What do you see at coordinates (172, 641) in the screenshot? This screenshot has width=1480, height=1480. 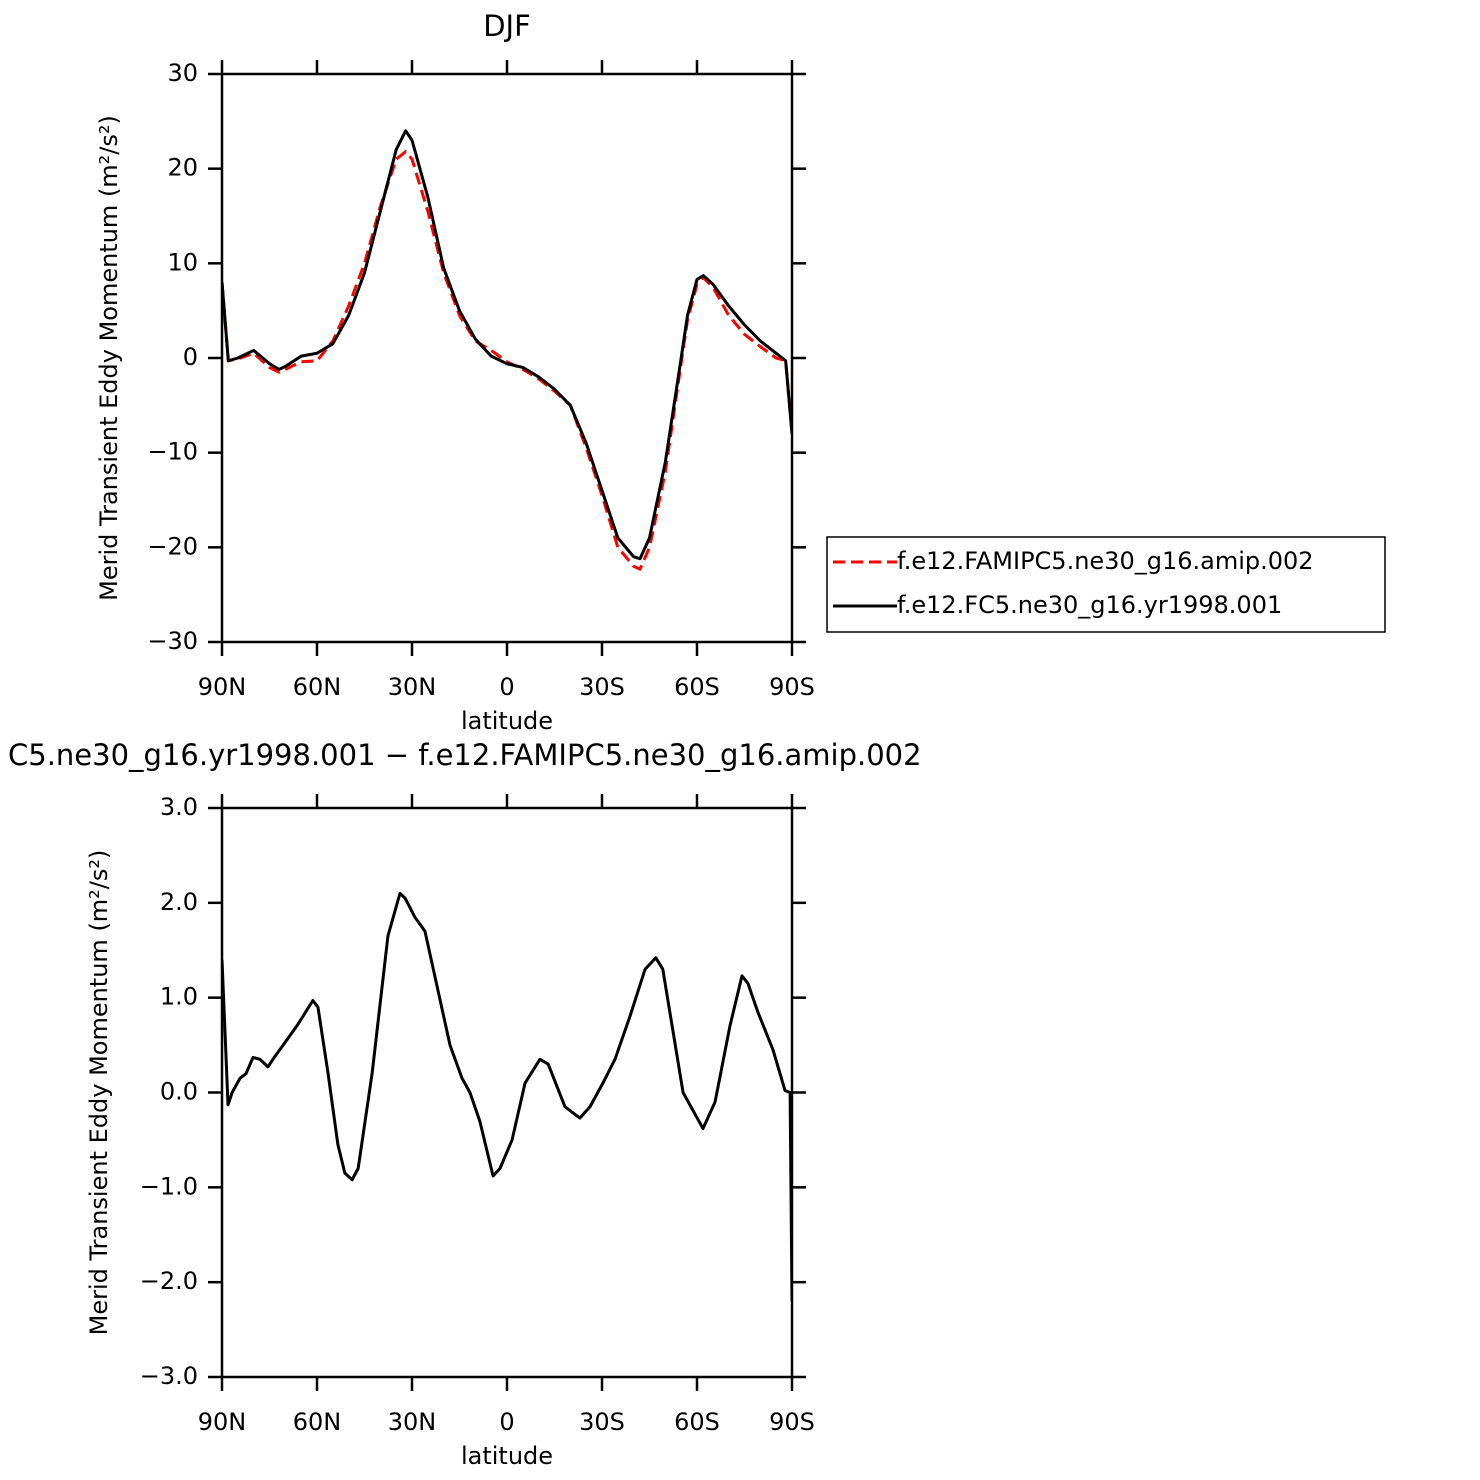 I see `y-tick-label: −30` at bounding box center [172, 641].